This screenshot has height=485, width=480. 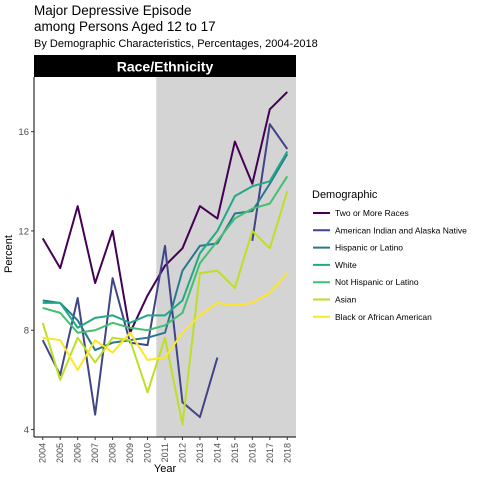 I want to click on x-tick-label: 2011, so click(x=165, y=452).